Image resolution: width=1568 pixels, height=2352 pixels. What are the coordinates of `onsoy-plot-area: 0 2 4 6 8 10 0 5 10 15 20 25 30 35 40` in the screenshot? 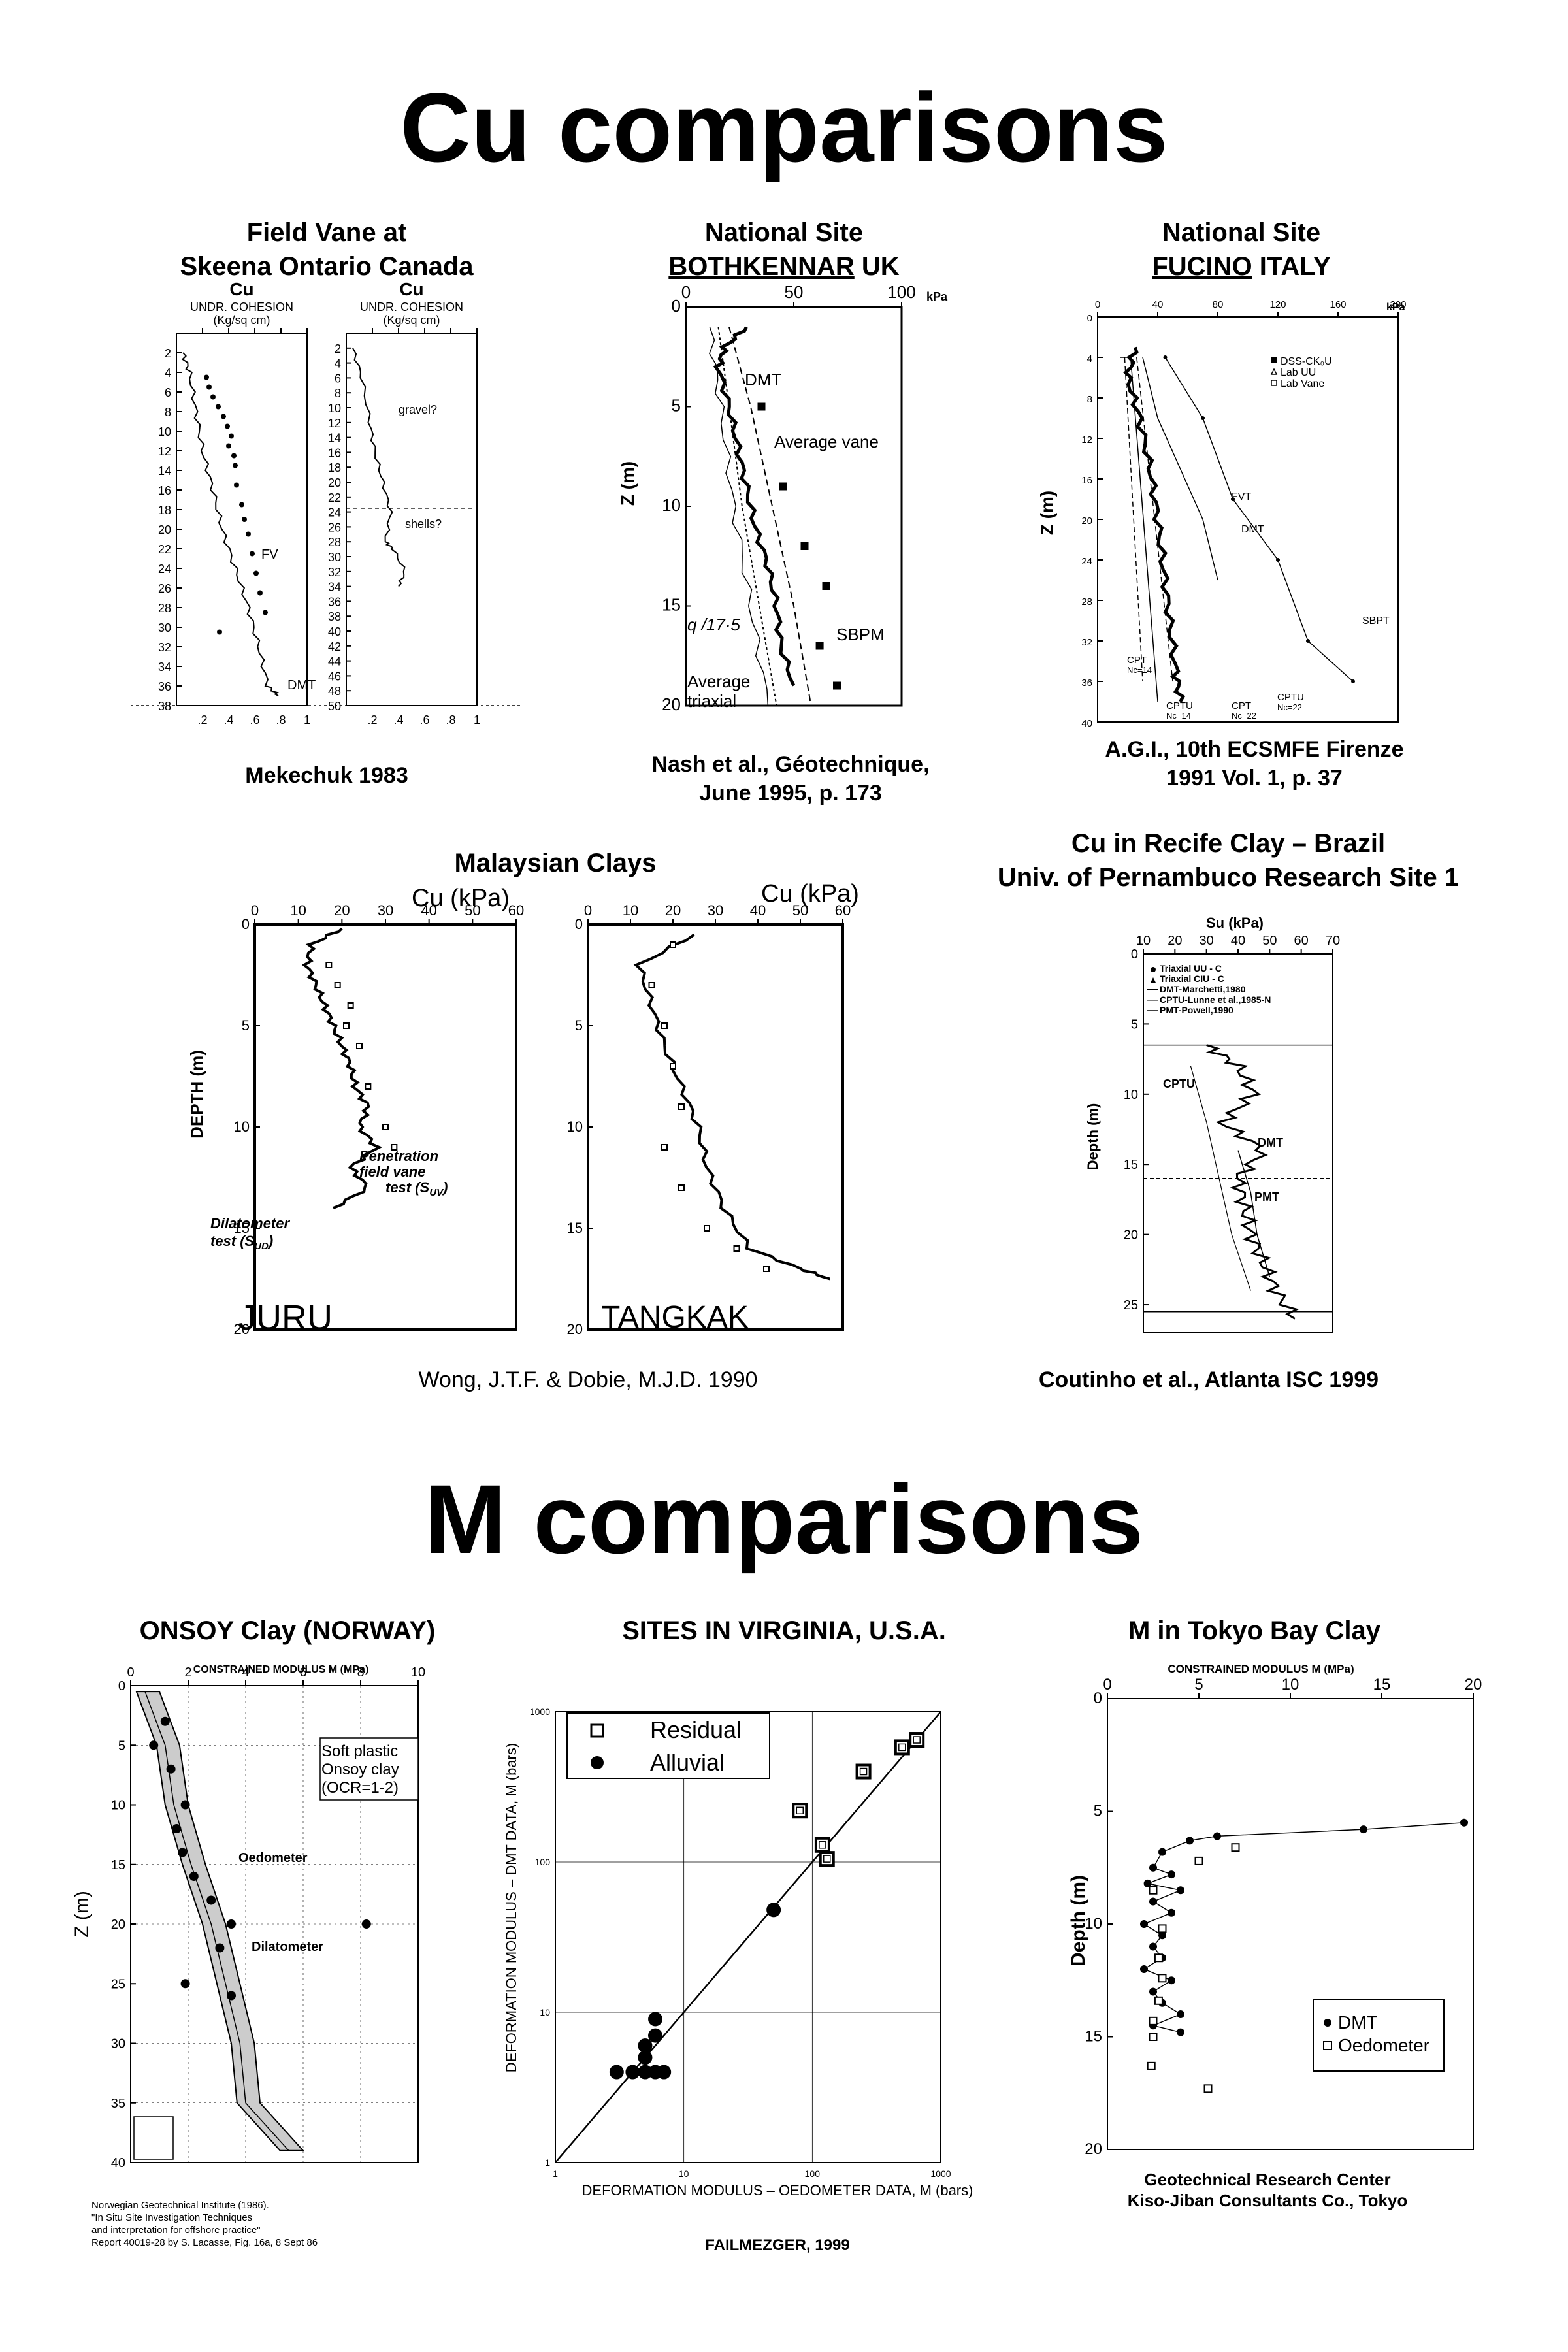 It's located at (268, 1917).